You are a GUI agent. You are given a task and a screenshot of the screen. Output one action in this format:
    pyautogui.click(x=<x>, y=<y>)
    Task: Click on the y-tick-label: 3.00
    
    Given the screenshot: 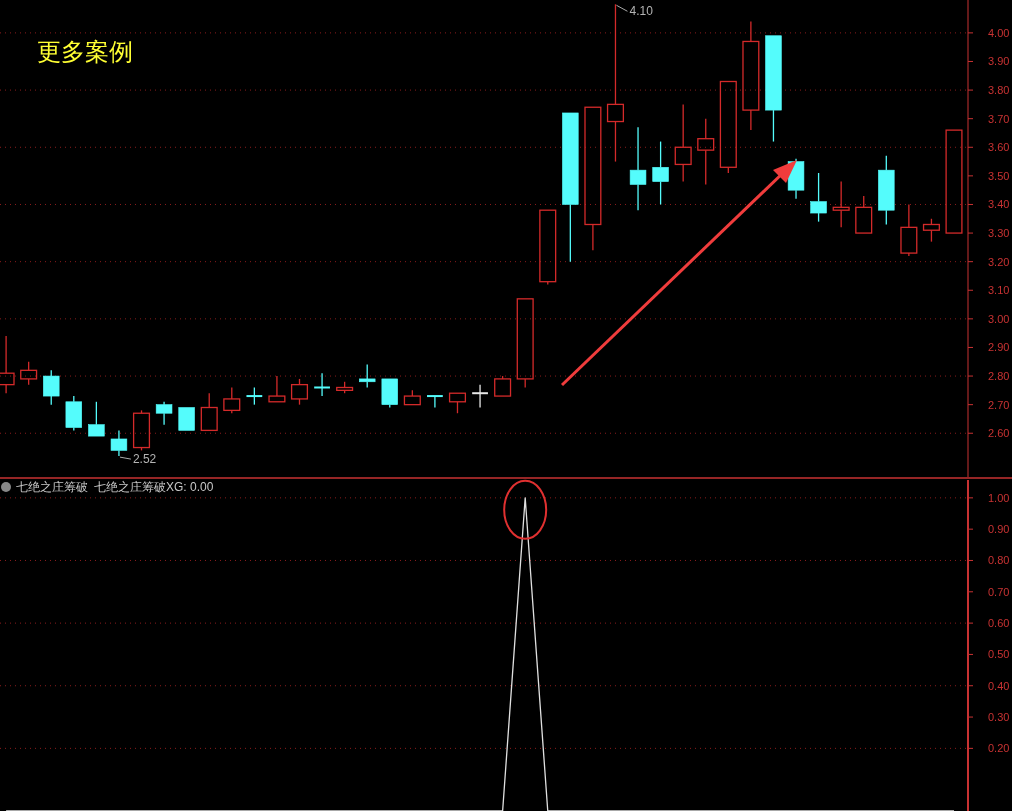 What is the action you would take?
    pyautogui.click(x=999, y=318)
    